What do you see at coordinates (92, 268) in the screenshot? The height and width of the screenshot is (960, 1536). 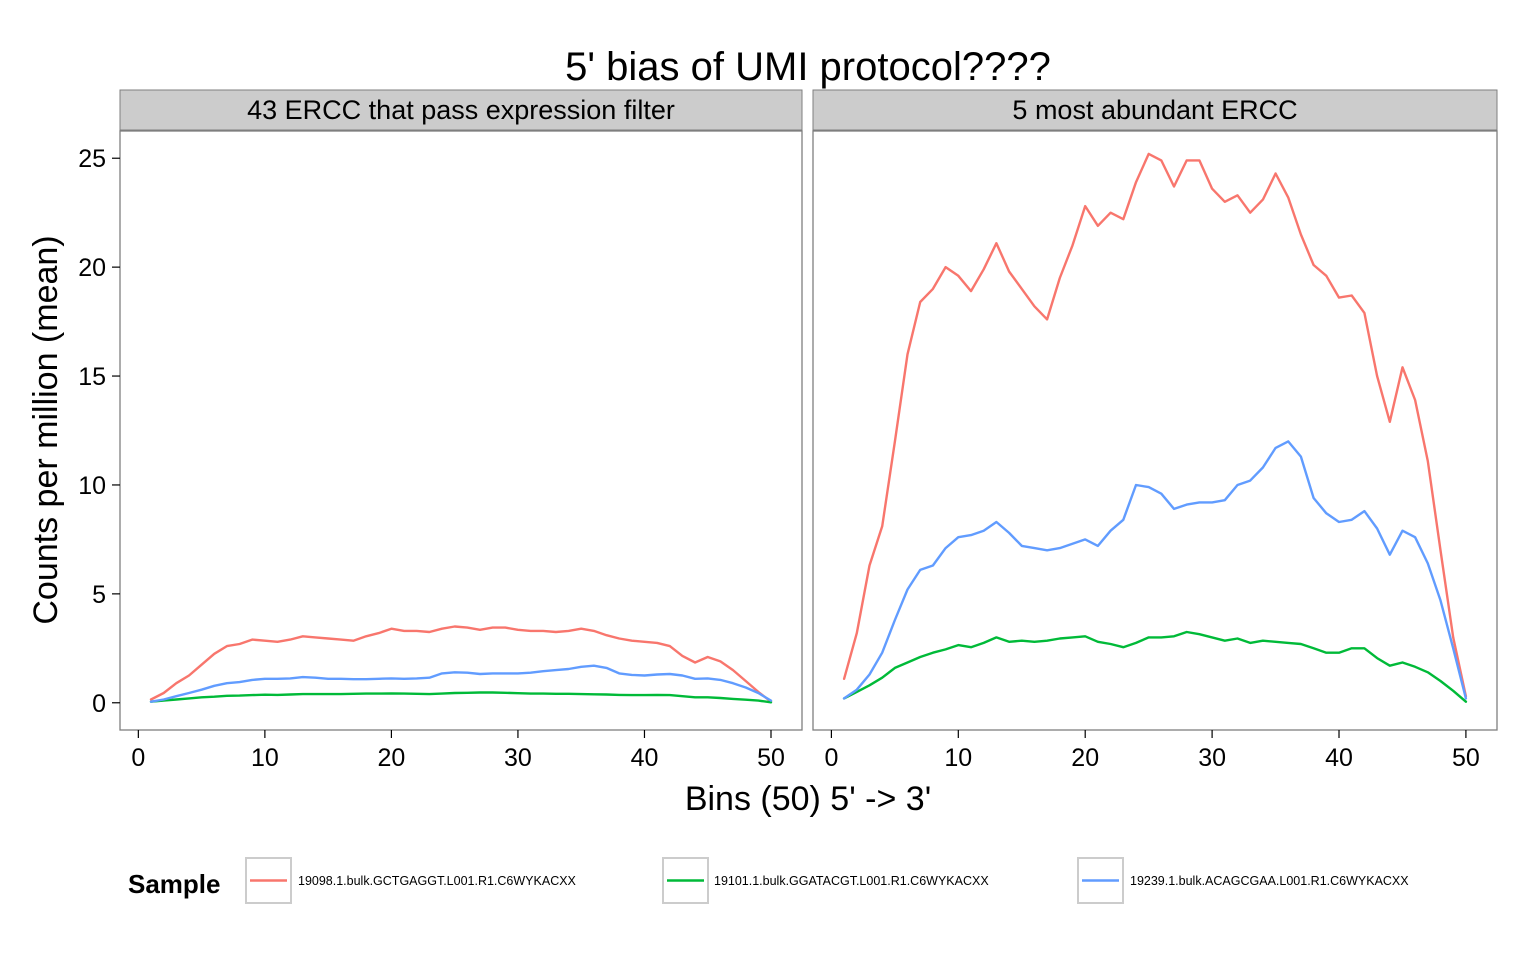 I see `y-tick-label: 20` at bounding box center [92, 268].